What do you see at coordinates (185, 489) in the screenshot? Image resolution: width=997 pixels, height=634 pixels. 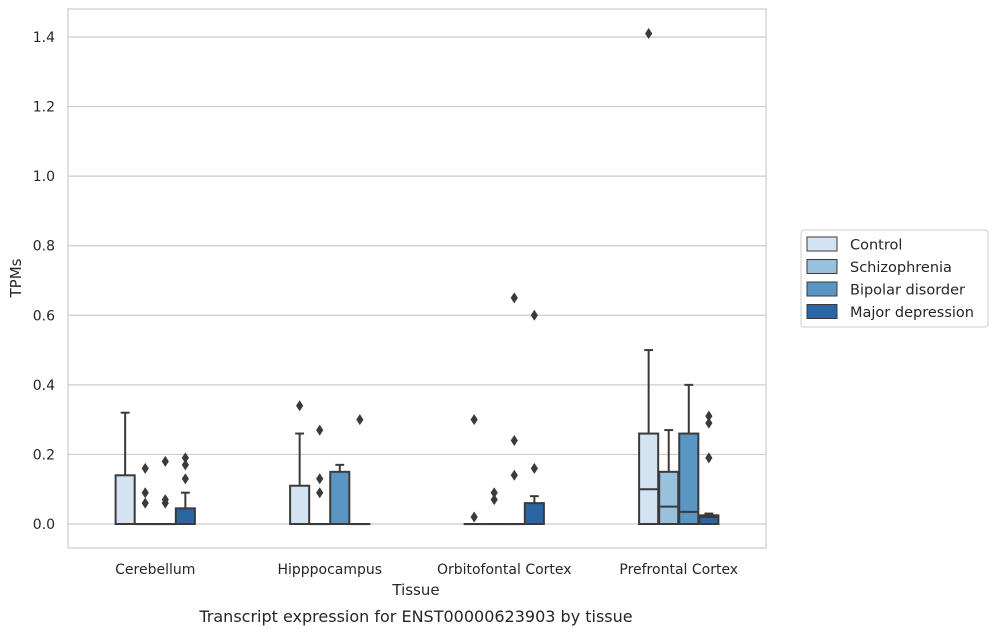 I see `box-major-depression-cerebellum` at bounding box center [185, 489].